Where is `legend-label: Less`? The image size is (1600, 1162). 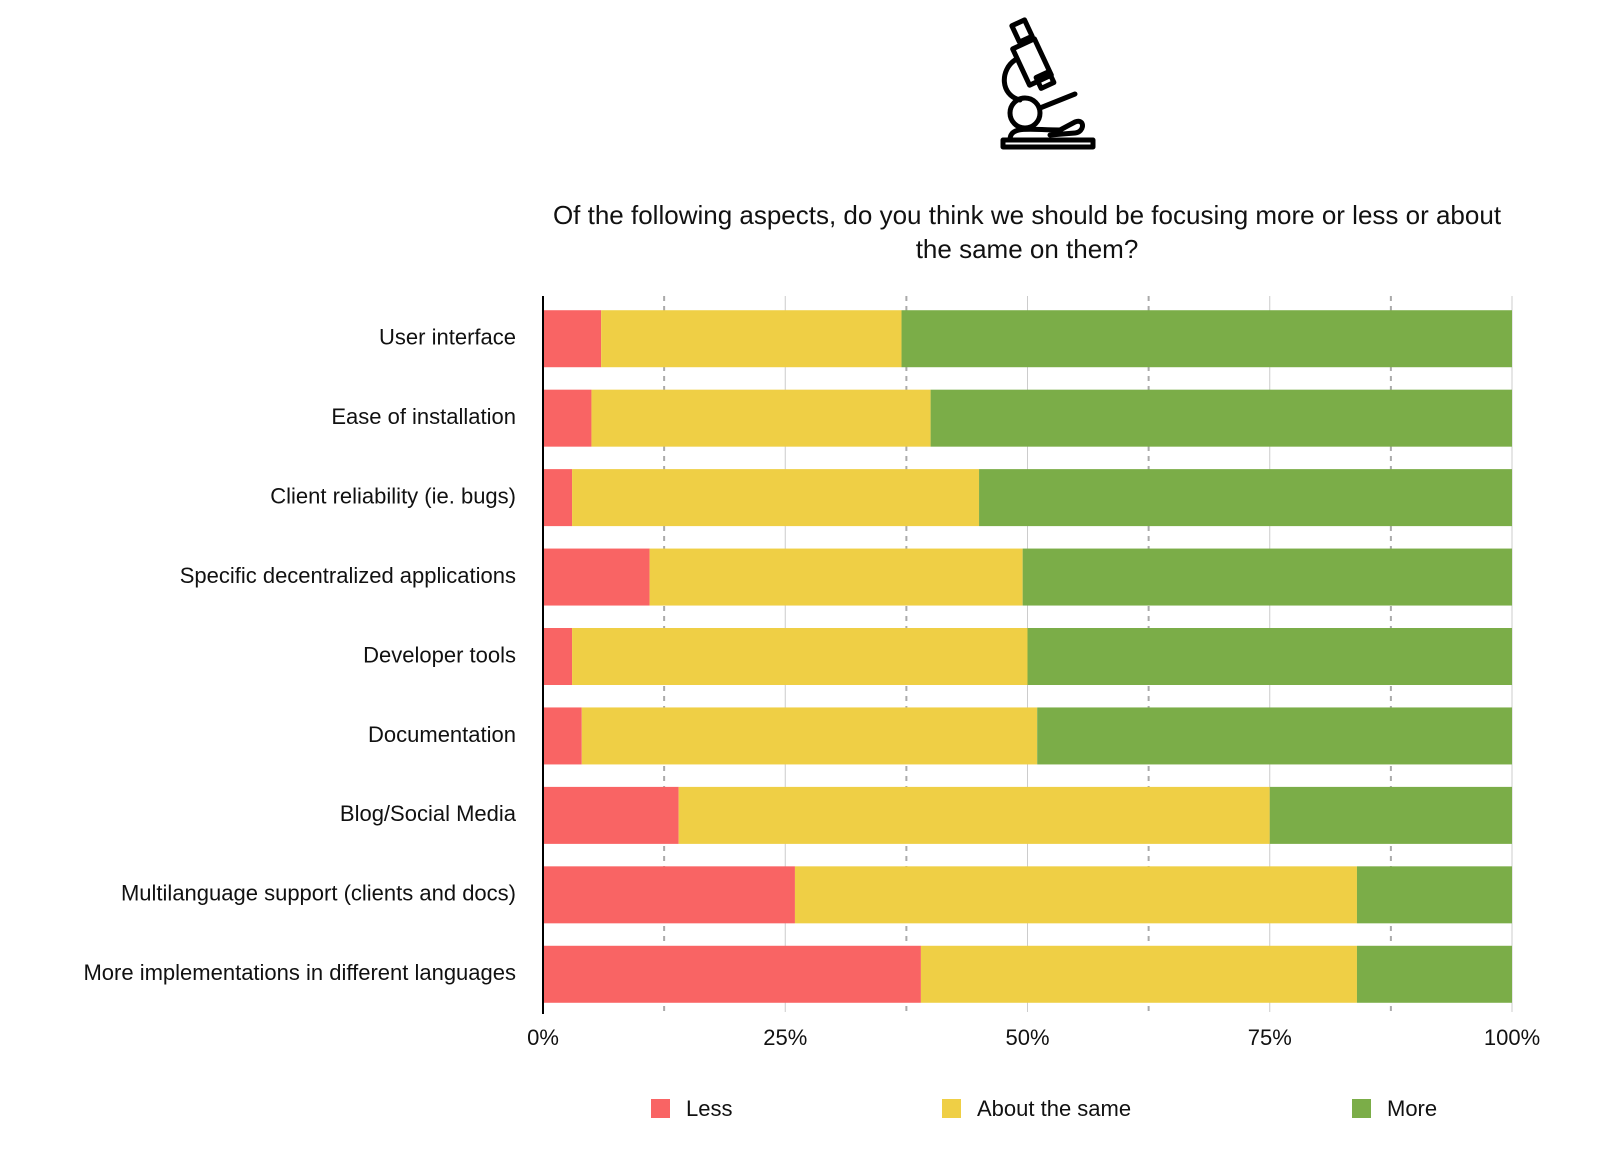 legend-label: Less is located at coordinates (709, 1108).